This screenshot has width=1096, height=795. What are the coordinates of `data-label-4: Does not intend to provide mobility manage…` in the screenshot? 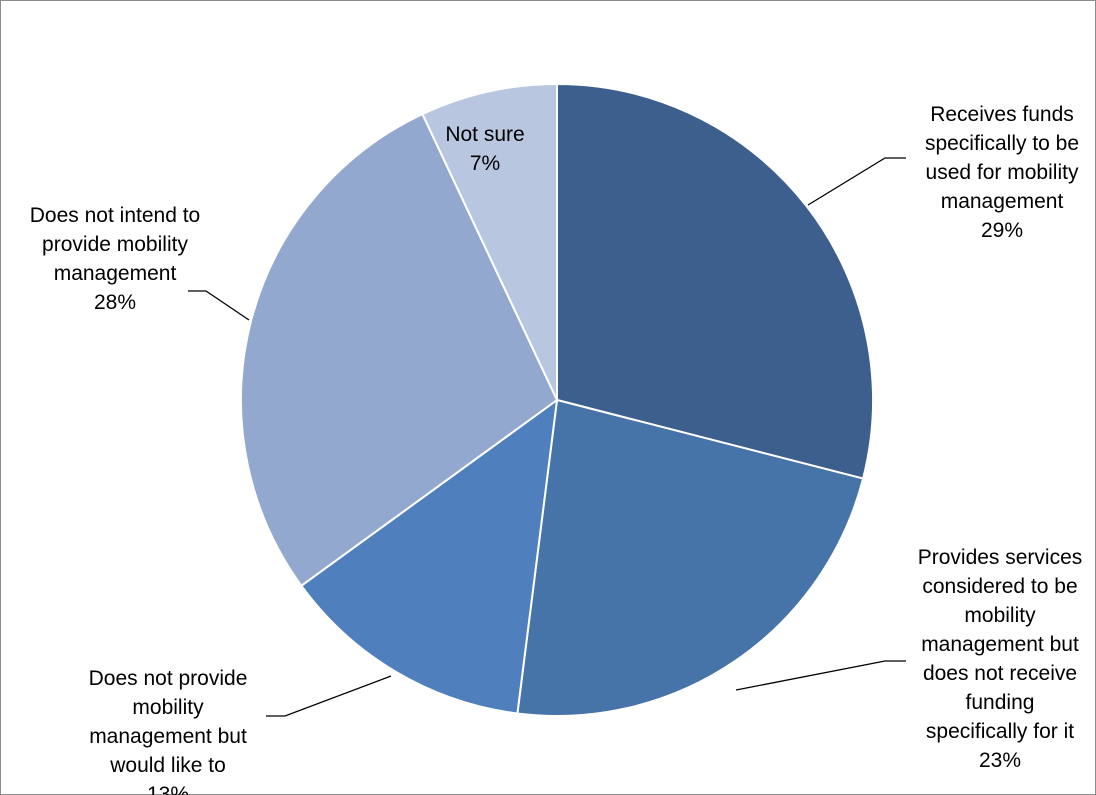 It's located at (115, 259).